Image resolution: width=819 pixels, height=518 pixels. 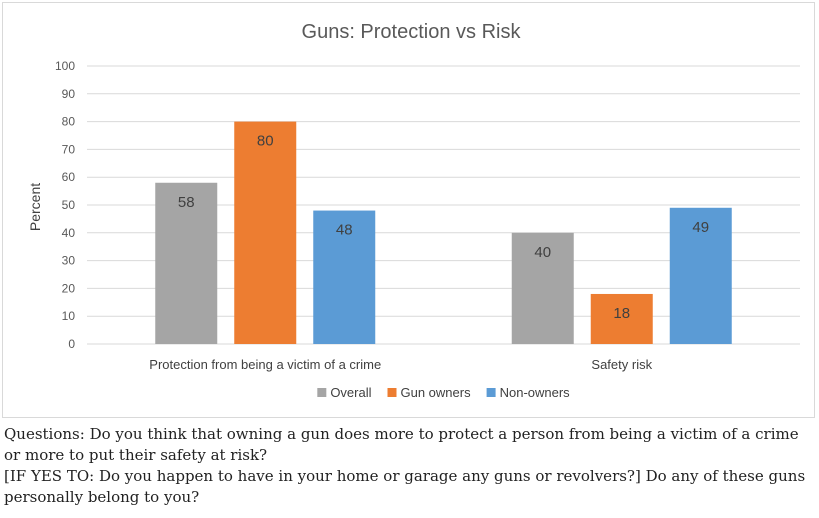 What do you see at coordinates (69, 94) in the screenshot?
I see `y-tick-label: 90` at bounding box center [69, 94].